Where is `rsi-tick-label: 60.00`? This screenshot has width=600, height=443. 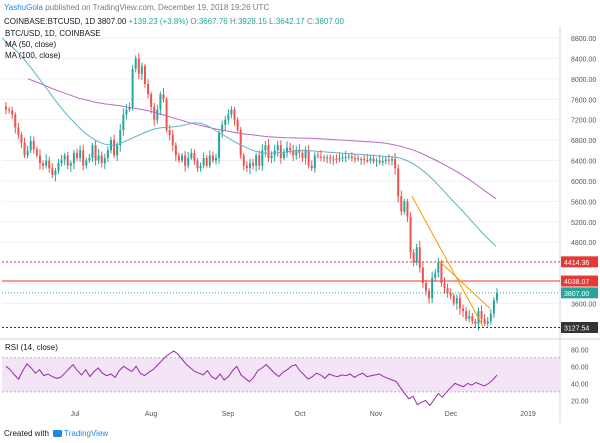
rsi-tick-label: 60.00 is located at coordinates (580, 367).